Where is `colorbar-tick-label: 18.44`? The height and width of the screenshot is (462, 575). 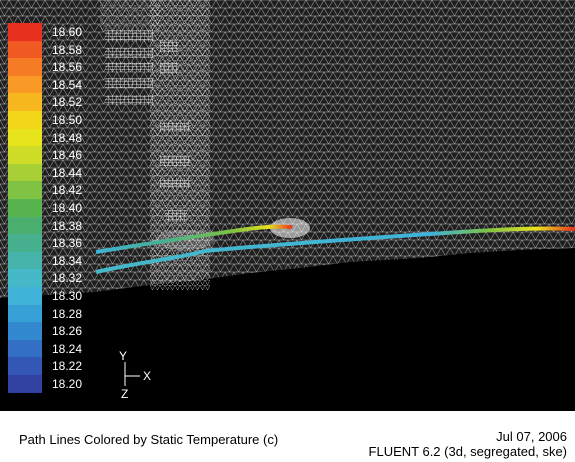 colorbar-tick-label: 18.44 is located at coordinates (67, 172).